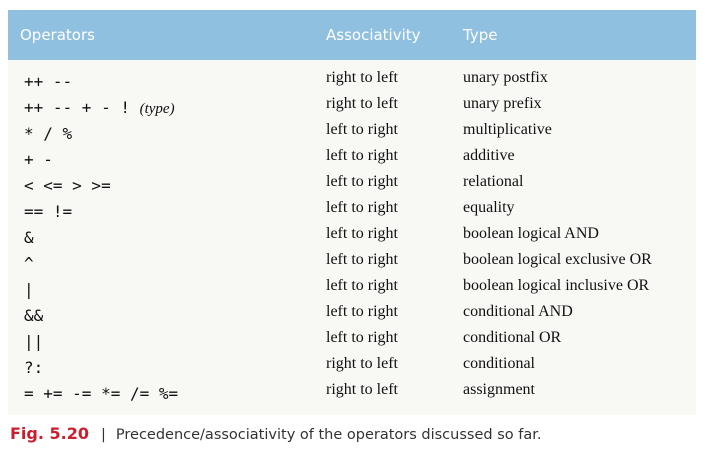 This screenshot has width=705, height=458. I want to click on type-cell: conditional, so click(499, 363).